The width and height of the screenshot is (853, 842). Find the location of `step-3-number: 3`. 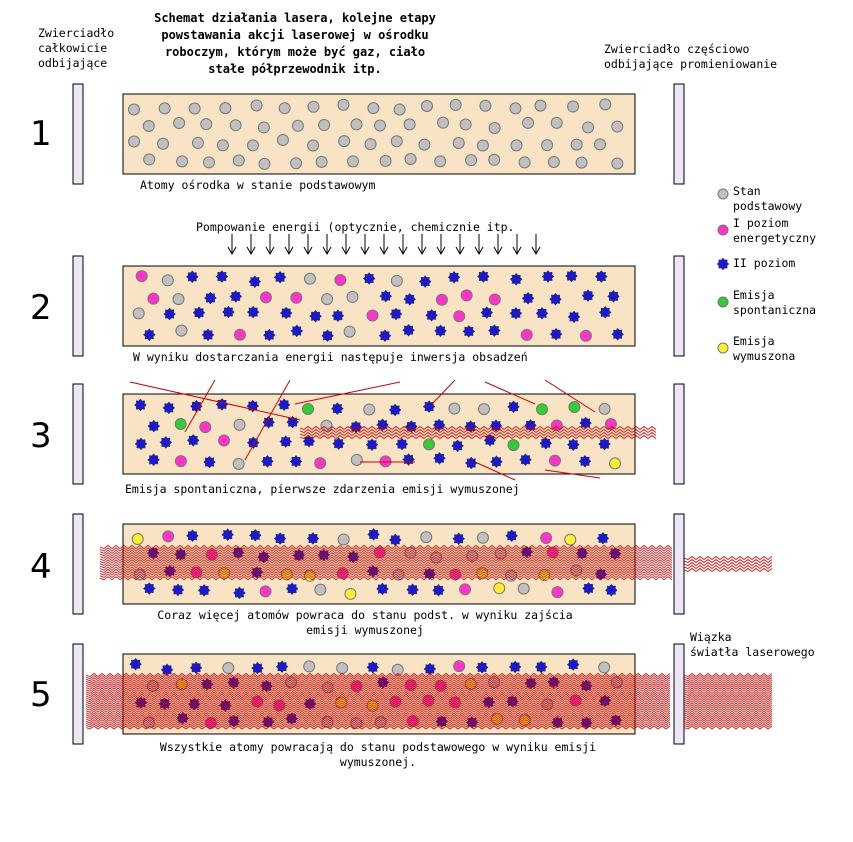

step-3-number: 3 is located at coordinates (41, 436).